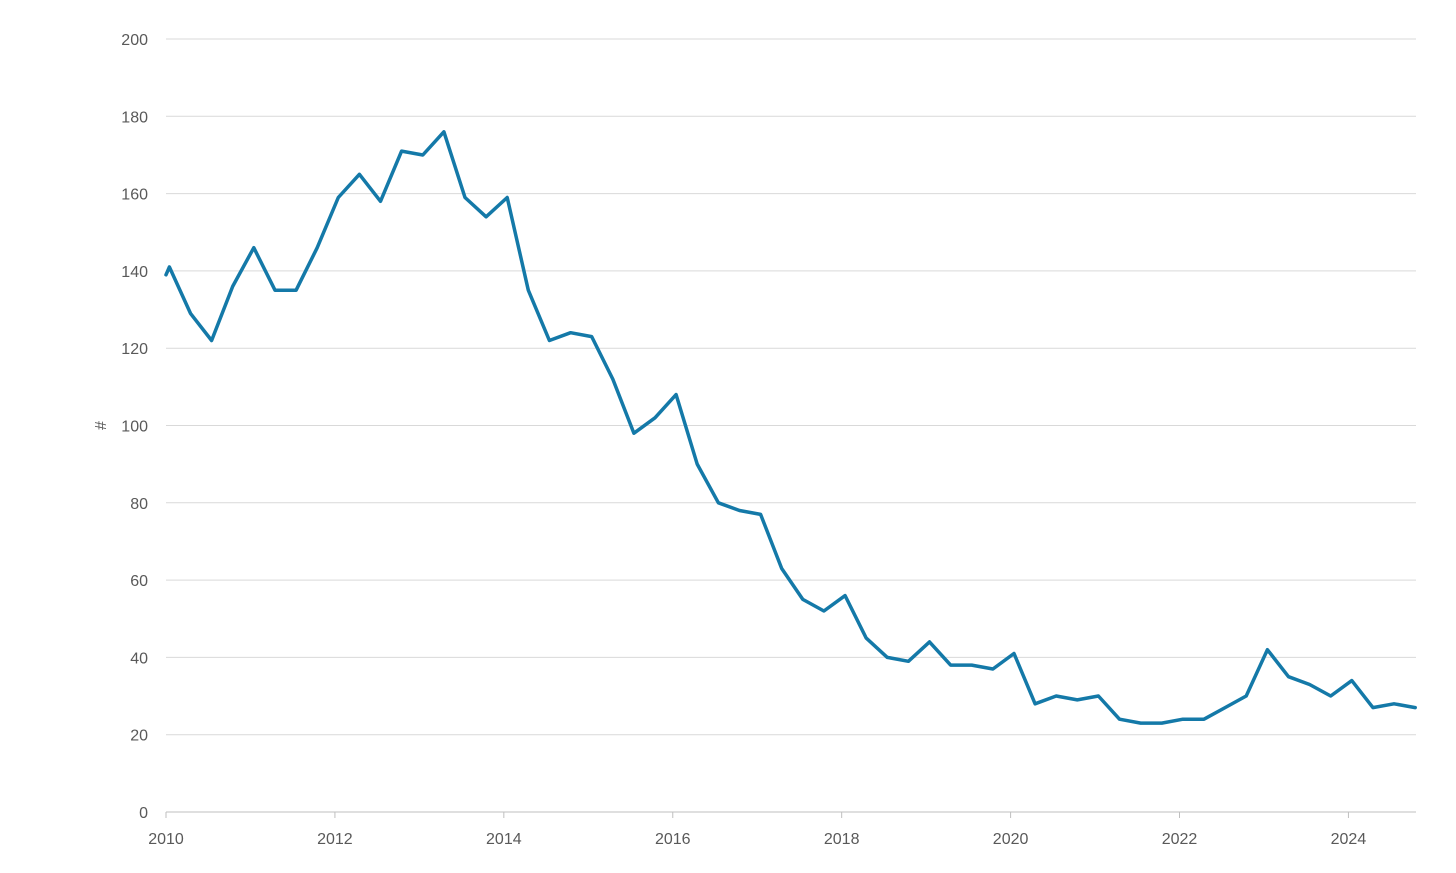 The height and width of the screenshot is (873, 1456). Describe the element at coordinates (673, 839) in the screenshot. I see `x-tick-label-2016: 2016` at that location.